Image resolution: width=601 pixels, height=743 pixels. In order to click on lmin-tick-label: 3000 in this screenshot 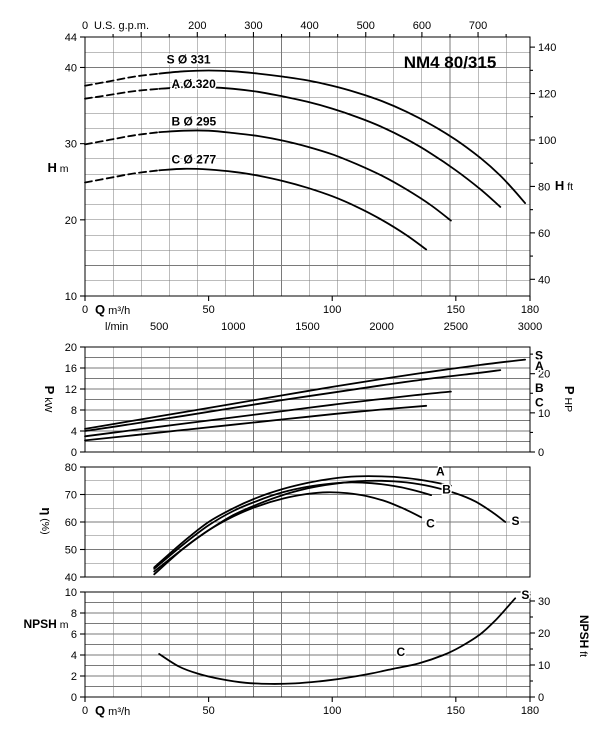, I will do `click(530, 327)`.